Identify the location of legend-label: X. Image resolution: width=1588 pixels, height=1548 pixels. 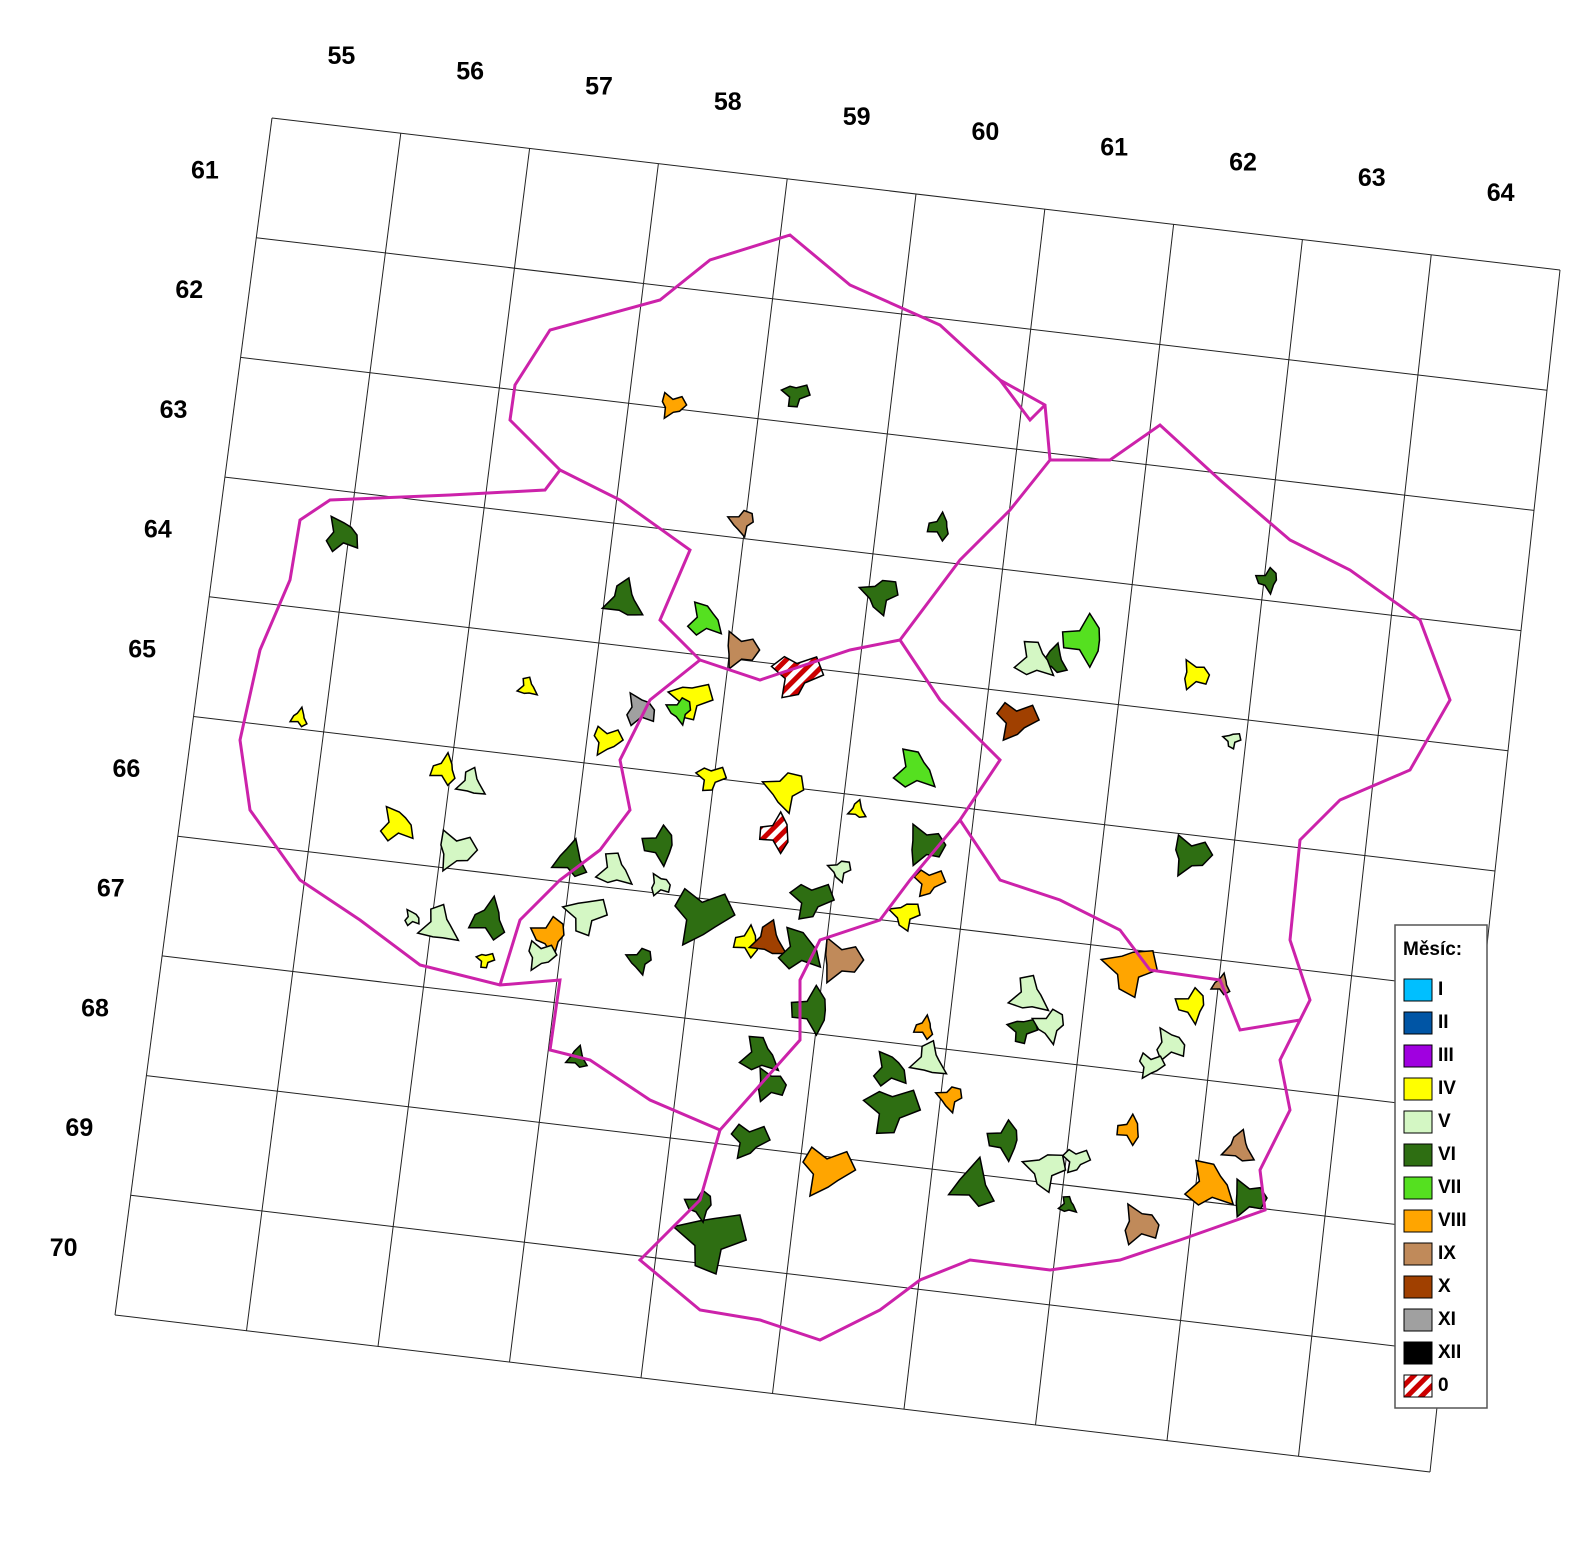
(1444, 1286).